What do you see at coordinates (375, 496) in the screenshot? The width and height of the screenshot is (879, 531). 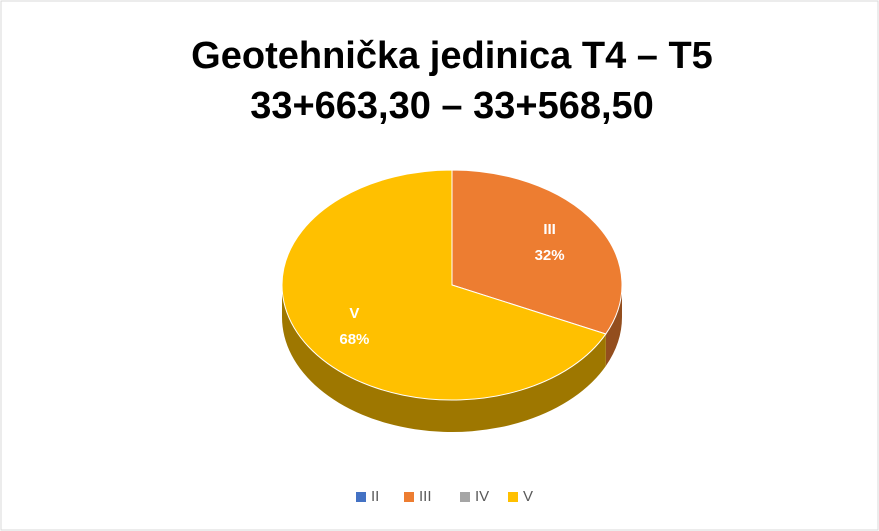 I see `legend-label: II` at bounding box center [375, 496].